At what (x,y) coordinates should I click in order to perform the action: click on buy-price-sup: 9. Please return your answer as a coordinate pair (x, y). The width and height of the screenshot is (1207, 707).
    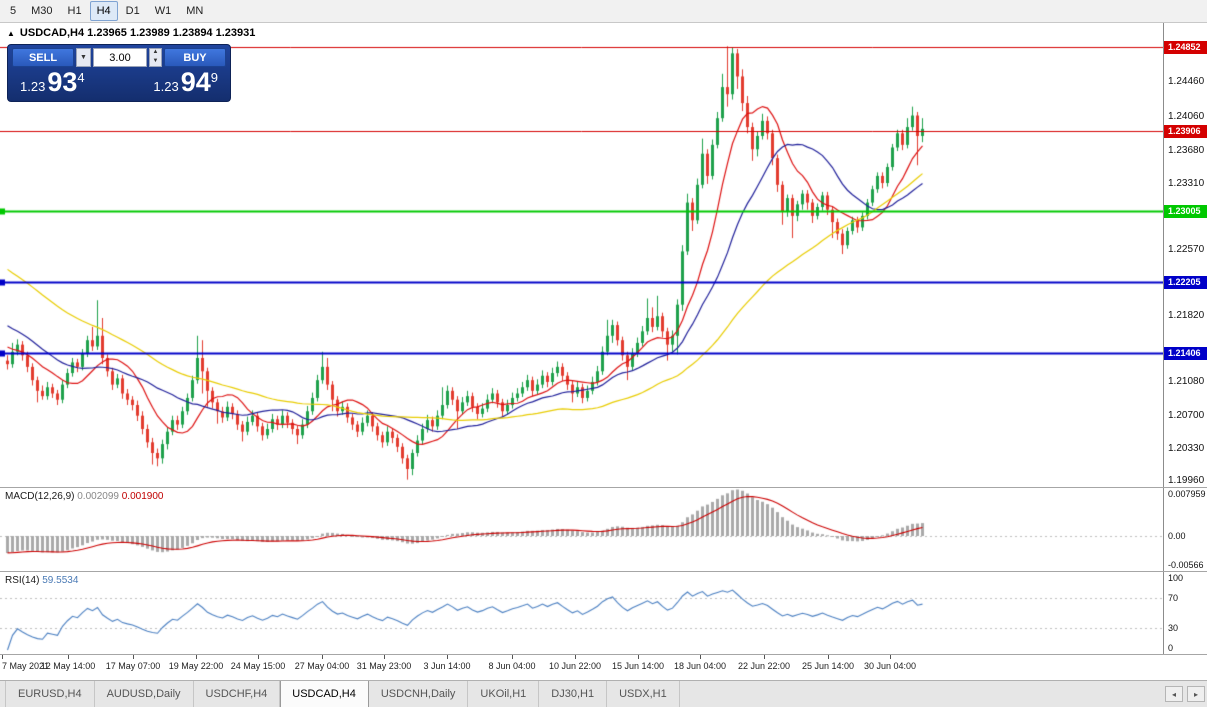
    Looking at the image, I should click on (214, 77).